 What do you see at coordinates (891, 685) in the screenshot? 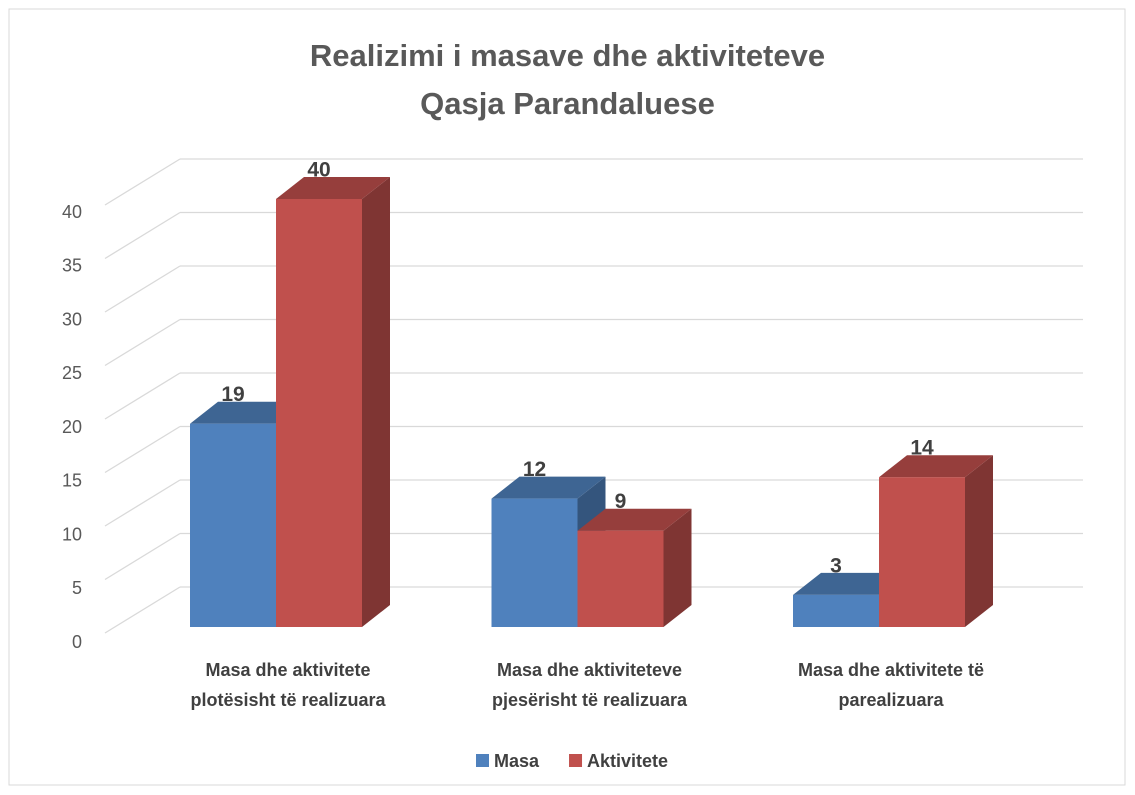
I see `x-tick-label: Masa dhe aktivitete të parealizuara` at bounding box center [891, 685].